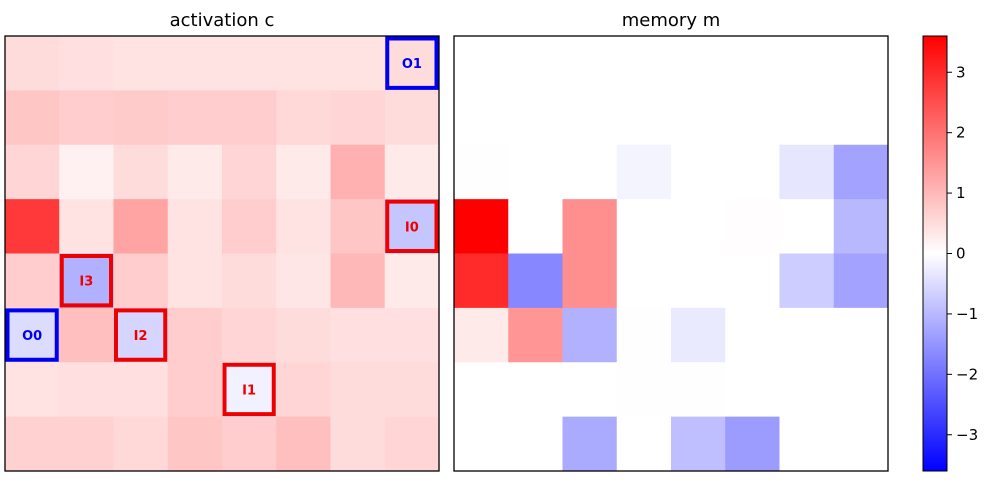  I want to click on activation-cell-r5-c3, so click(195, 335).